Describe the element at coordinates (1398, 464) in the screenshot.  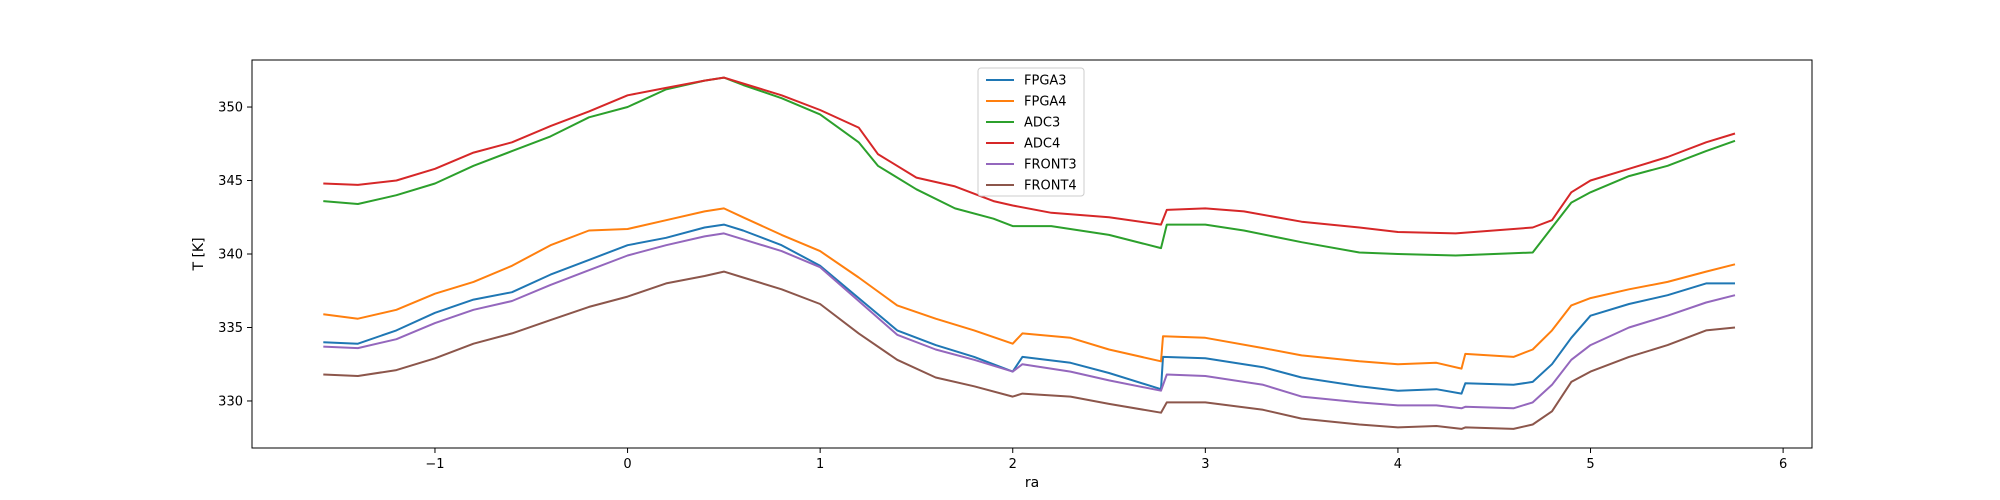
I see `x-tick-label: 4` at that location.